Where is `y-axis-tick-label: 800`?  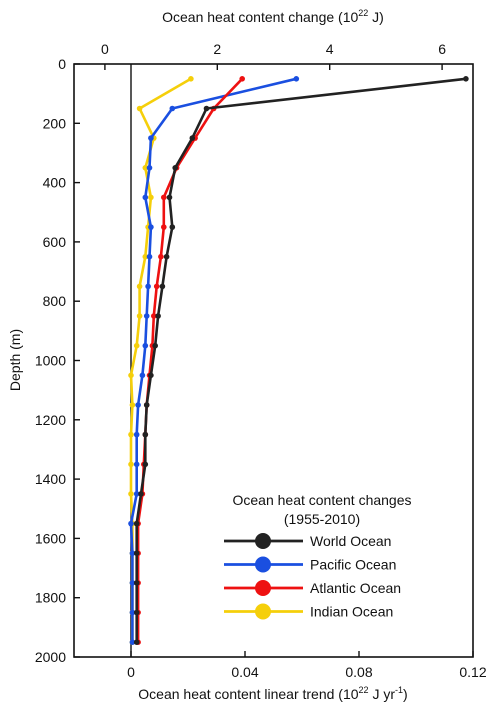
y-axis-tick-label: 800 is located at coordinates (55, 301).